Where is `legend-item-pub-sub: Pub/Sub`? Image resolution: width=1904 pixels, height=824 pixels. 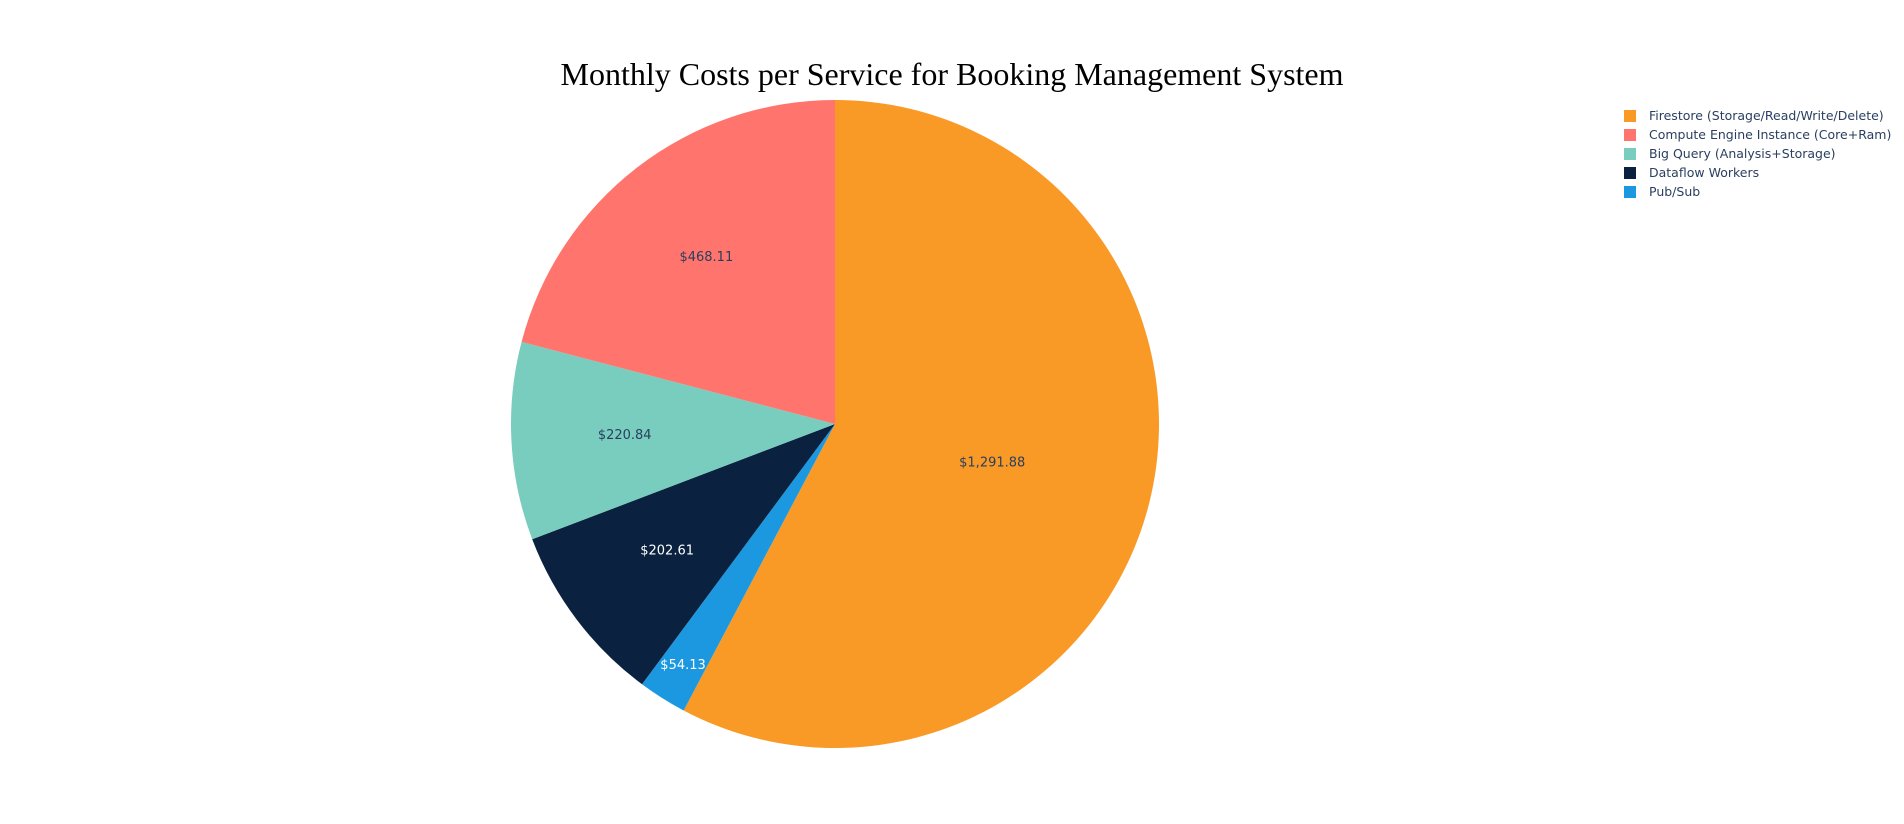
legend-item-pub-sub: Pub/Sub is located at coordinates (1757, 191).